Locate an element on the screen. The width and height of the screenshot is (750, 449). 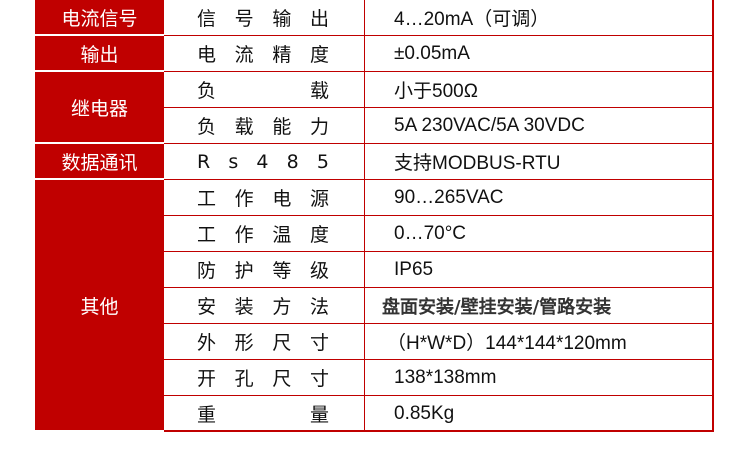
label-char: 级 is located at coordinates (319, 271).